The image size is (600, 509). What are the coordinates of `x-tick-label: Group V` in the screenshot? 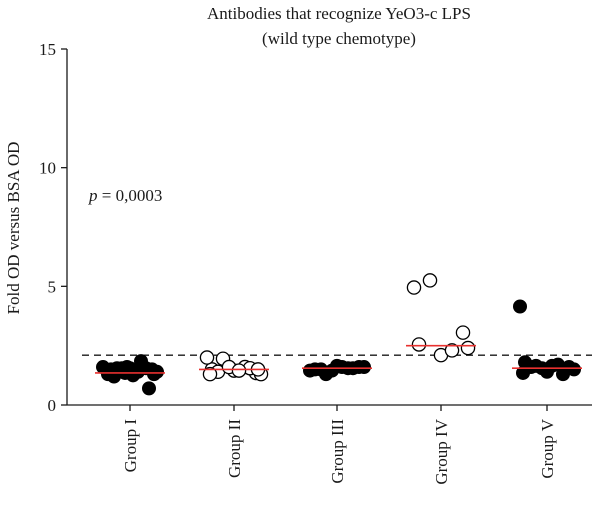 It's located at (547, 448).